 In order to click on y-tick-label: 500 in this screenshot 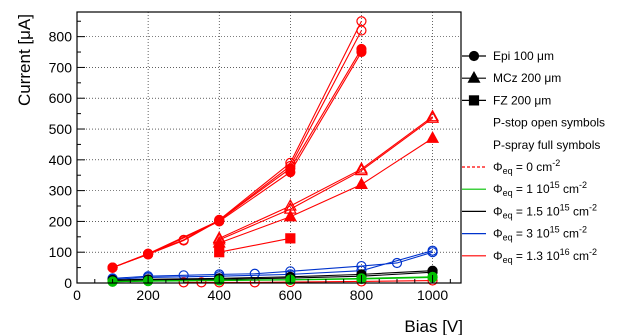, I will do `click(61, 129)`.